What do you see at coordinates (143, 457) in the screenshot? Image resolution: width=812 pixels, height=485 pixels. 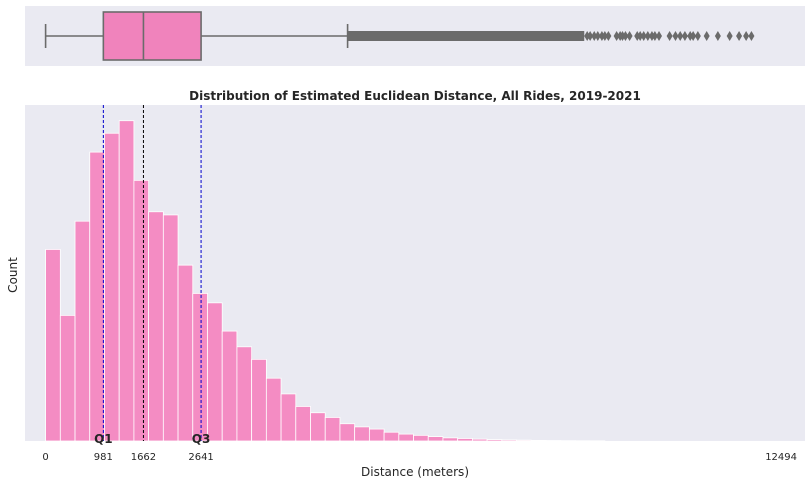 I see `x-tick-label: 1662` at bounding box center [143, 457].